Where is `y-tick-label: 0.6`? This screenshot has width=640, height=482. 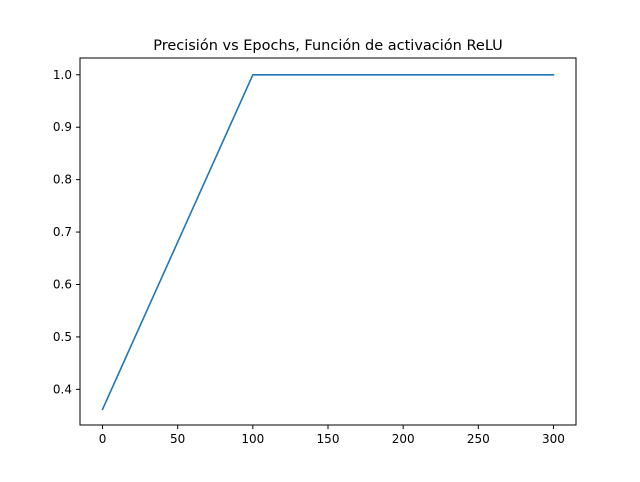 y-tick-label: 0.6 is located at coordinates (62, 284).